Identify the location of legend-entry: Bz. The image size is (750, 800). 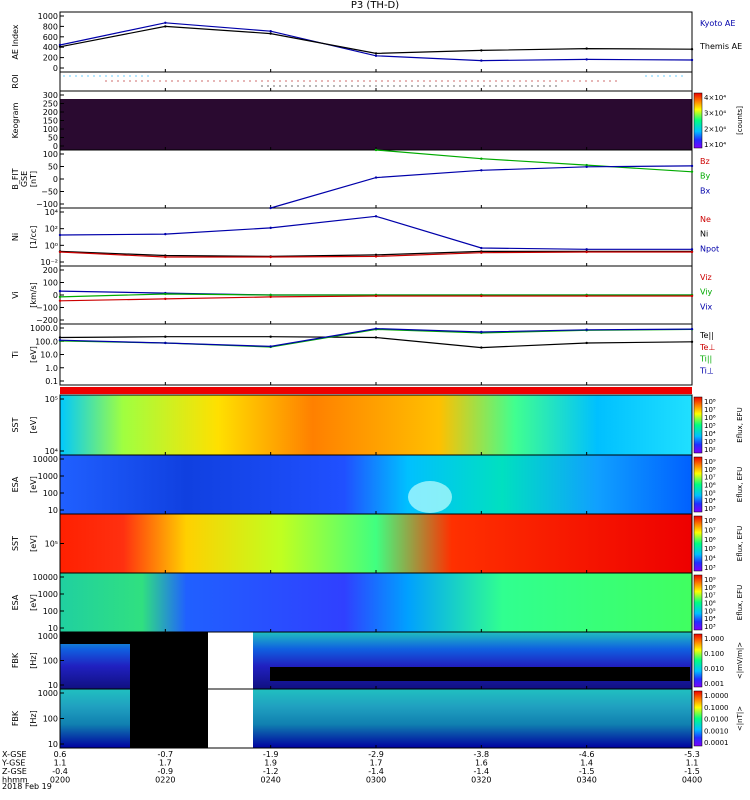
(705, 161).